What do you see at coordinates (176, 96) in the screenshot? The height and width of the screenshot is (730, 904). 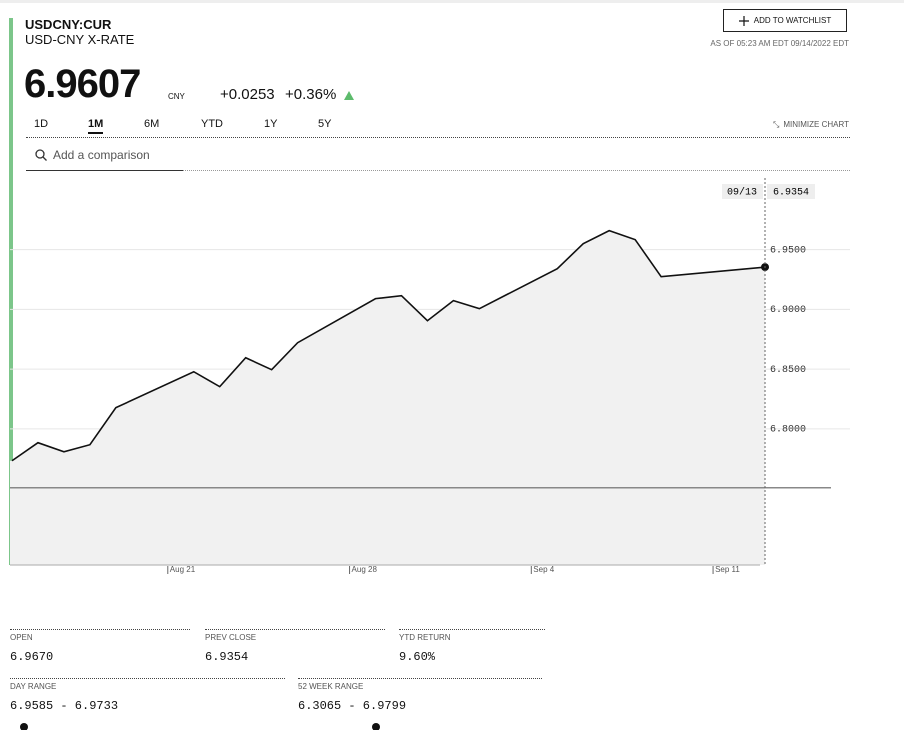 I see `currency: CNY` at bounding box center [176, 96].